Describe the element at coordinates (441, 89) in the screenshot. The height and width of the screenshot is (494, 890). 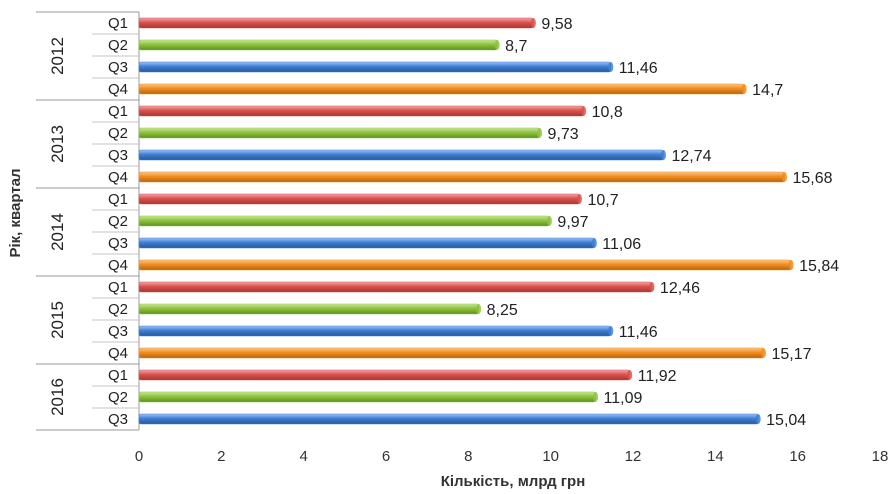
I see `bar-2012-q4` at that location.